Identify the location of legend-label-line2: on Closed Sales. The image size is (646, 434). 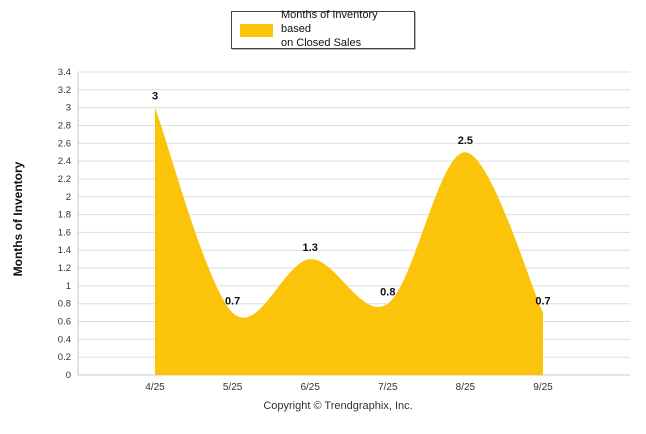
(321, 42).